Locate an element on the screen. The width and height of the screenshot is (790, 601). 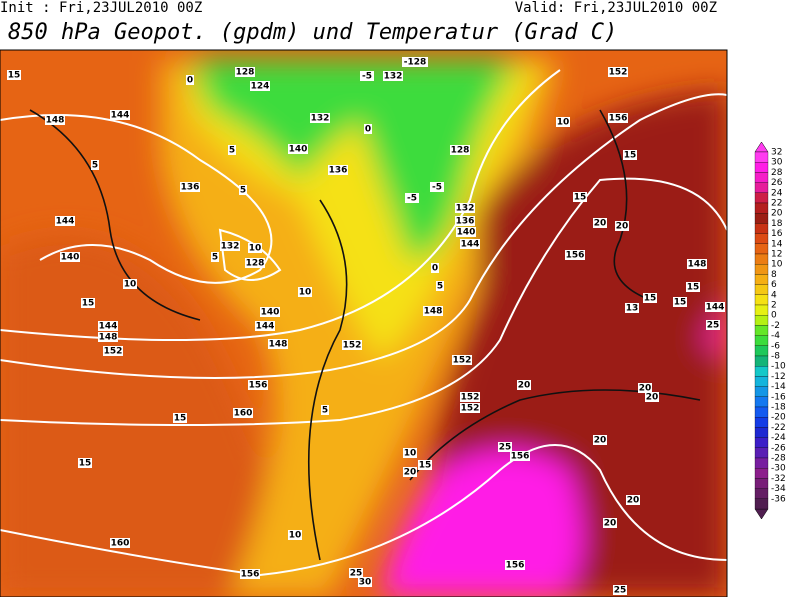
colorbar-label: -24 is located at coordinates (778, 438).